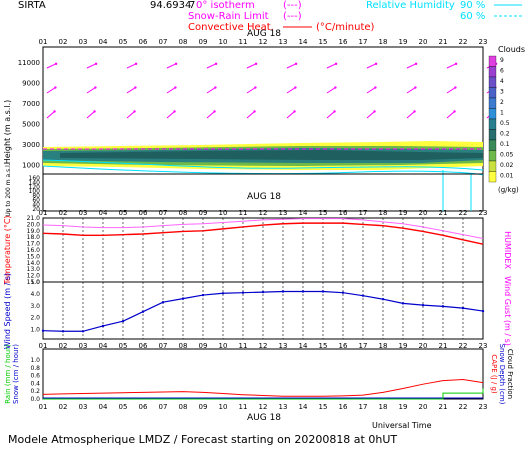 This screenshot has height=450, width=528. Describe the element at coordinates (29, 63) in the screenshot. I see `cloud-y-tick-label: 11000` at that location.